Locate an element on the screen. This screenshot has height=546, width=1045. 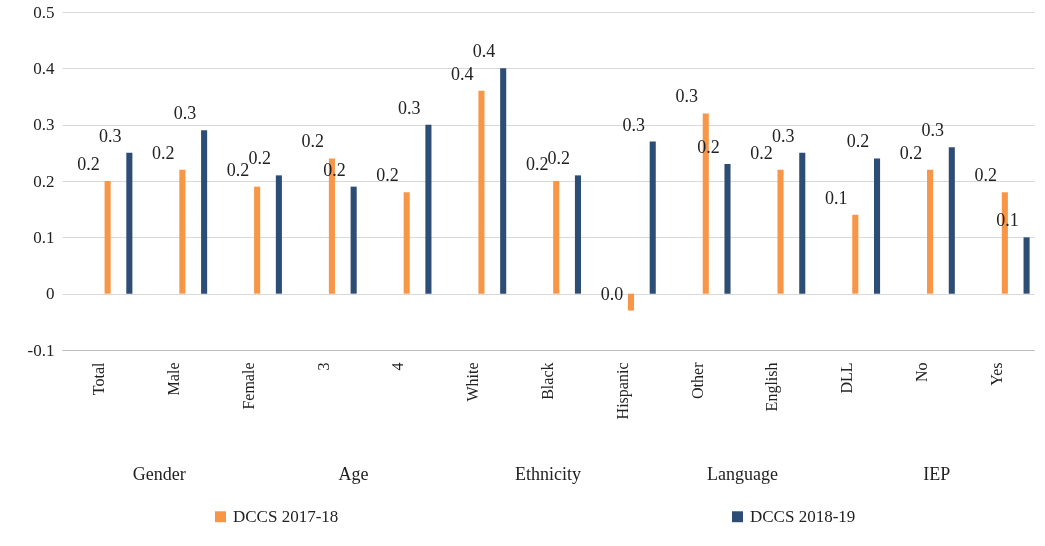
x-tick-label: Yes is located at coordinates (996, 374).